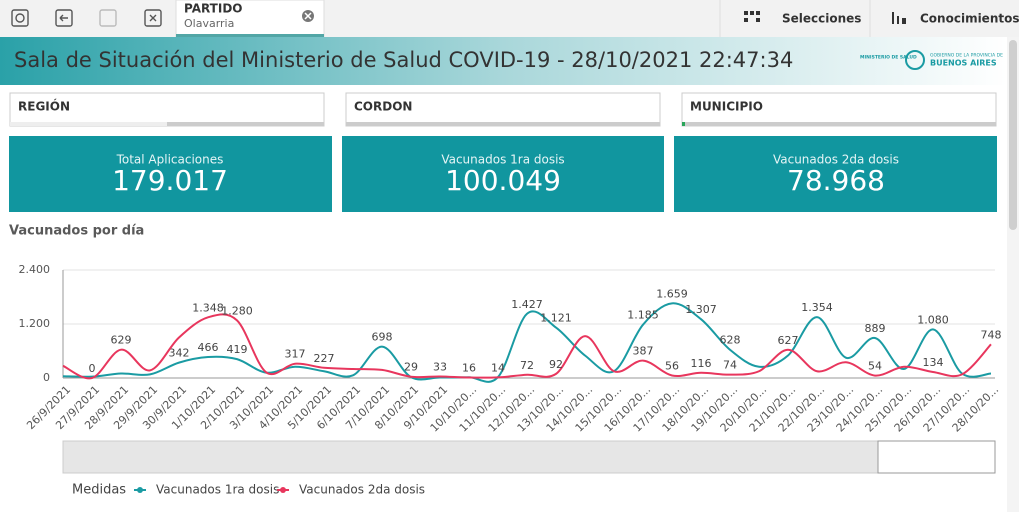 The height and width of the screenshot is (512, 1019). Describe the element at coordinates (383, 107) in the screenshot. I see `filter-label: CORDON` at that location.